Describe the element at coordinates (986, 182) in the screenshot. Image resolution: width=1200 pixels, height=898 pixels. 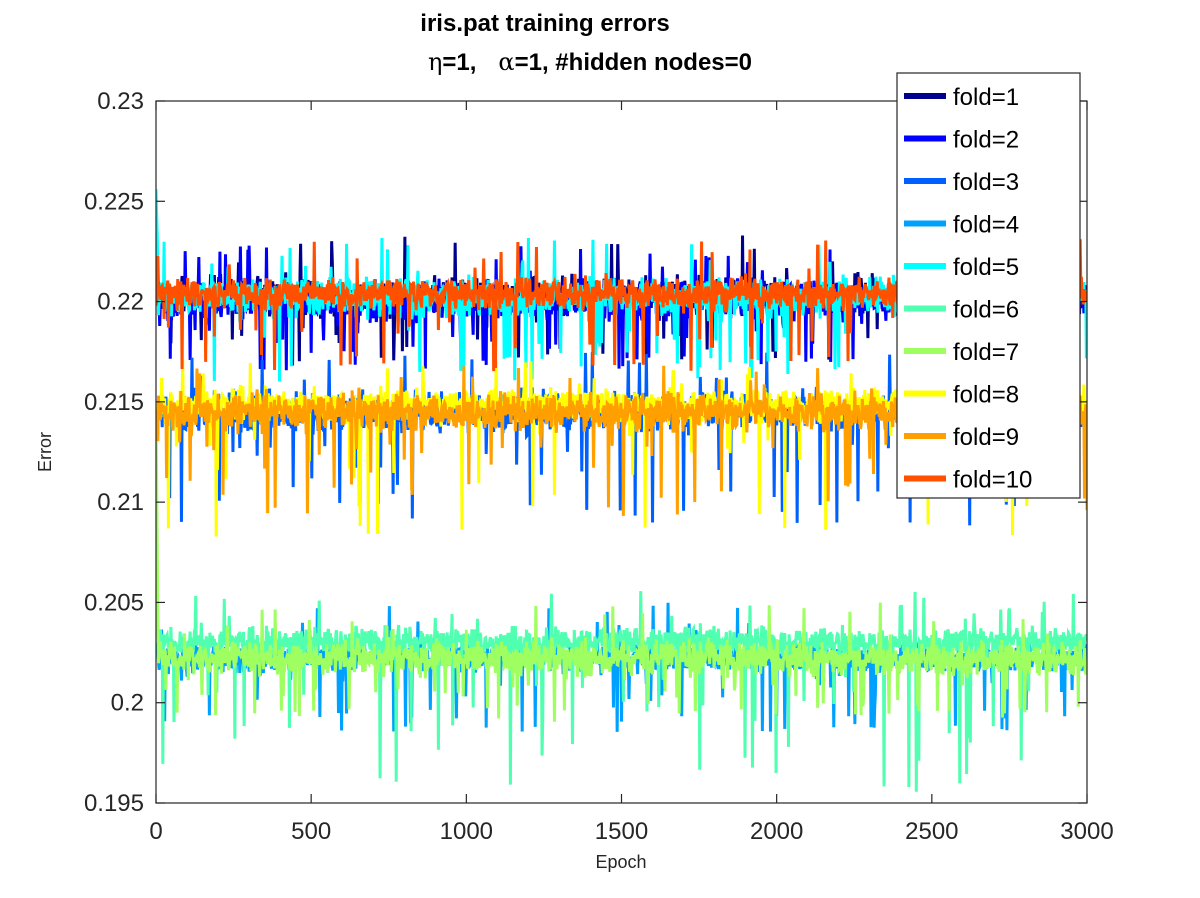
I see `legend-label: fold=3` at that location.